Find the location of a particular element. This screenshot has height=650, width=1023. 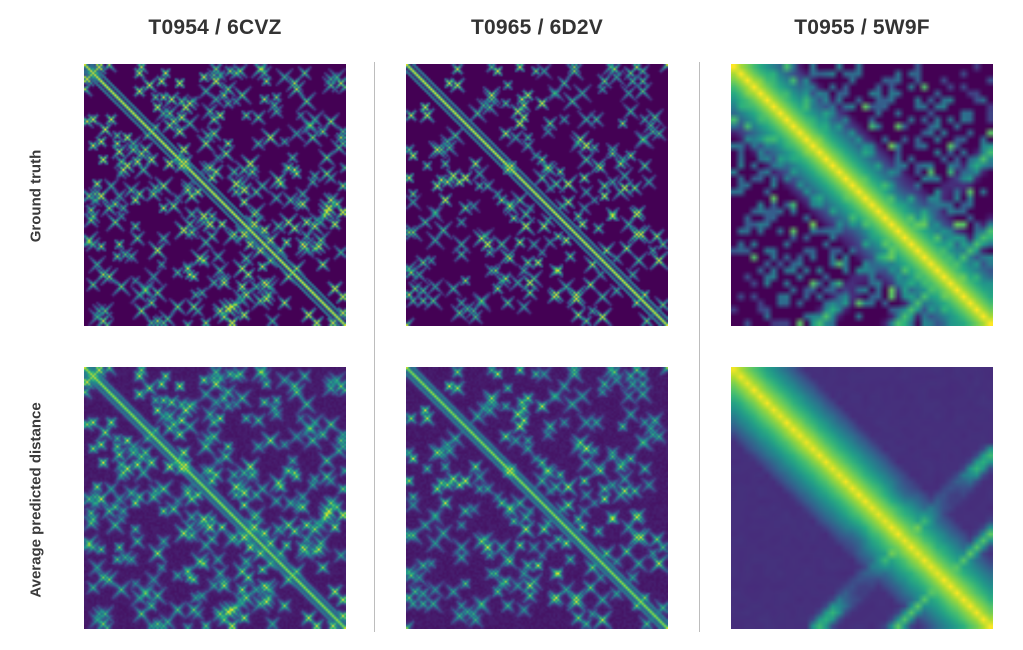

heatmap-t0965-average-predicted-distance is located at coordinates (537, 498).